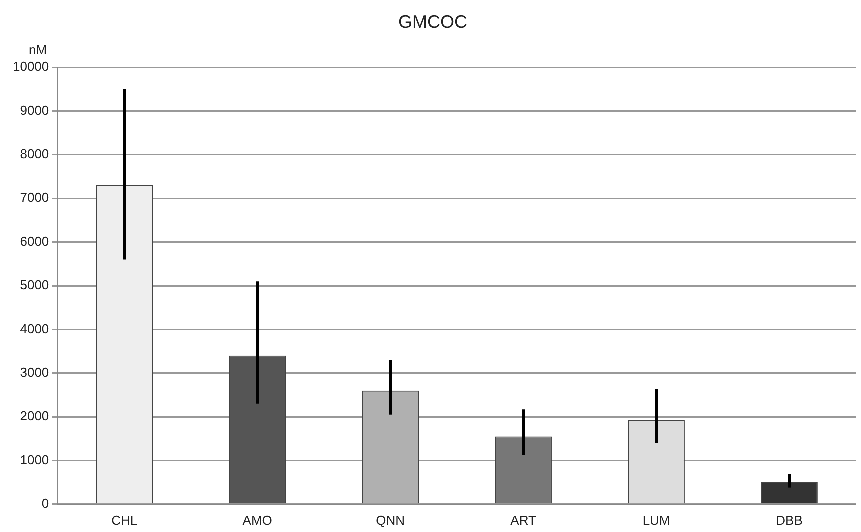  What do you see at coordinates (257, 520) in the screenshot?
I see `x-tick-label: AMO` at bounding box center [257, 520].